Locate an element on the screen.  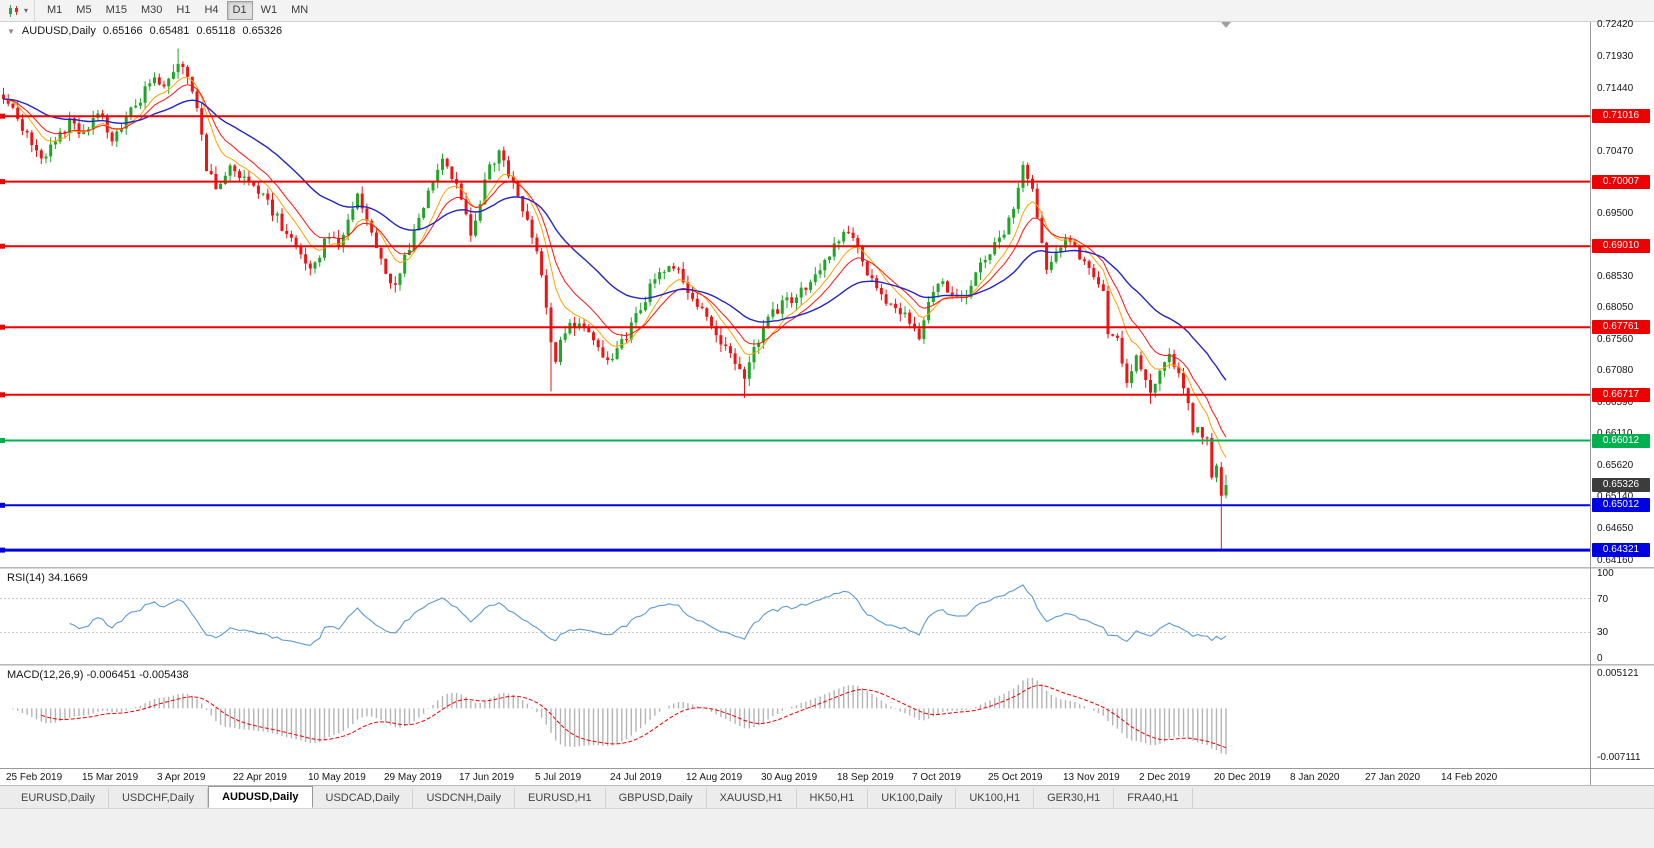
price-tick-label: 0.65620 is located at coordinates (1615, 465).